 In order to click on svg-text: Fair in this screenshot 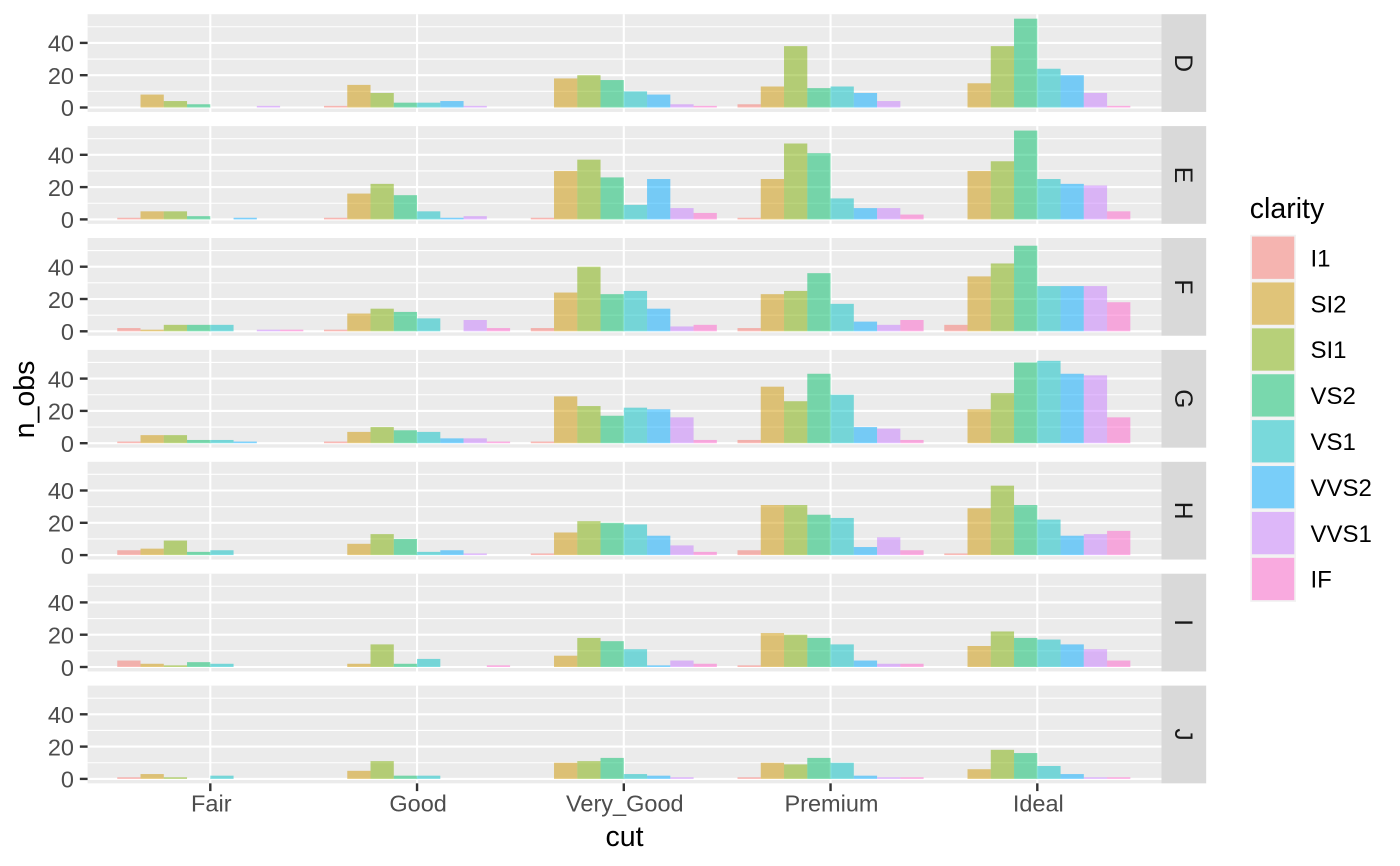, I will do `click(211, 804)`.